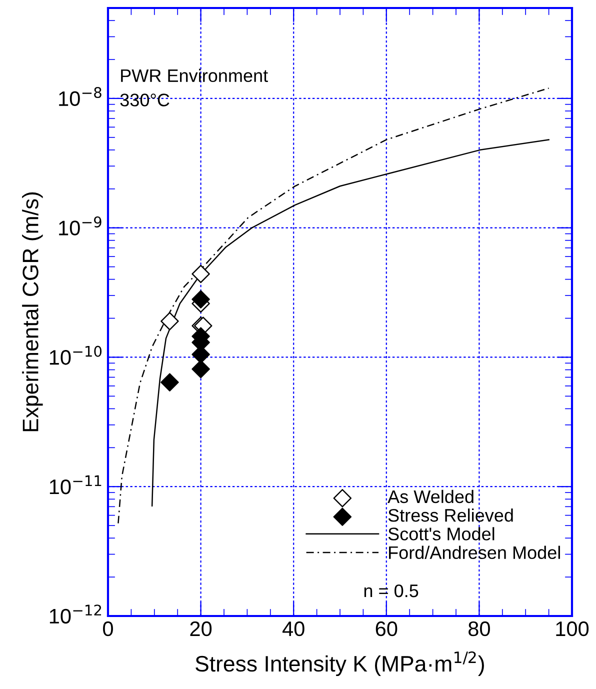 Image resolution: width=596 pixels, height=689 pixels. I want to click on x-tick-label: 0, so click(108, 628).